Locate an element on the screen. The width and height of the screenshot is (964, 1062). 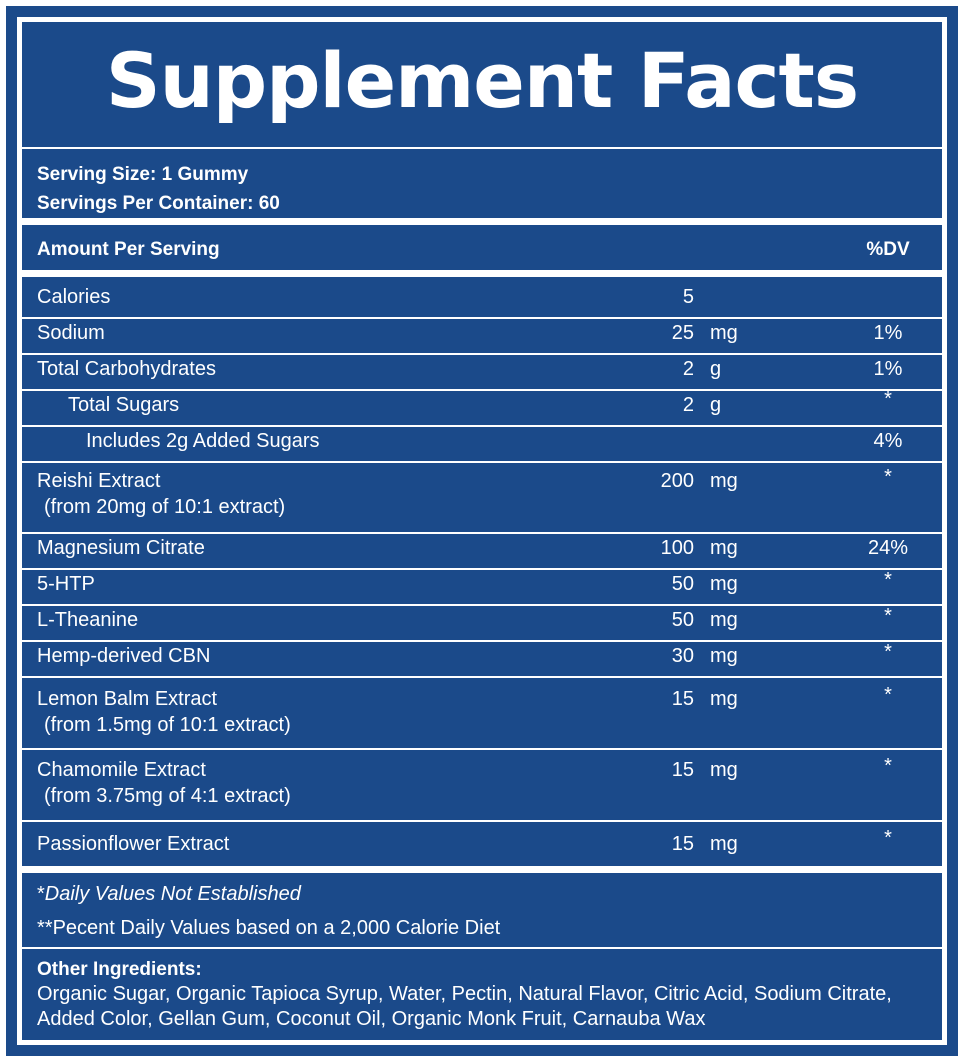
nutrient-dv: 4% is located at coordinates (888, 441).